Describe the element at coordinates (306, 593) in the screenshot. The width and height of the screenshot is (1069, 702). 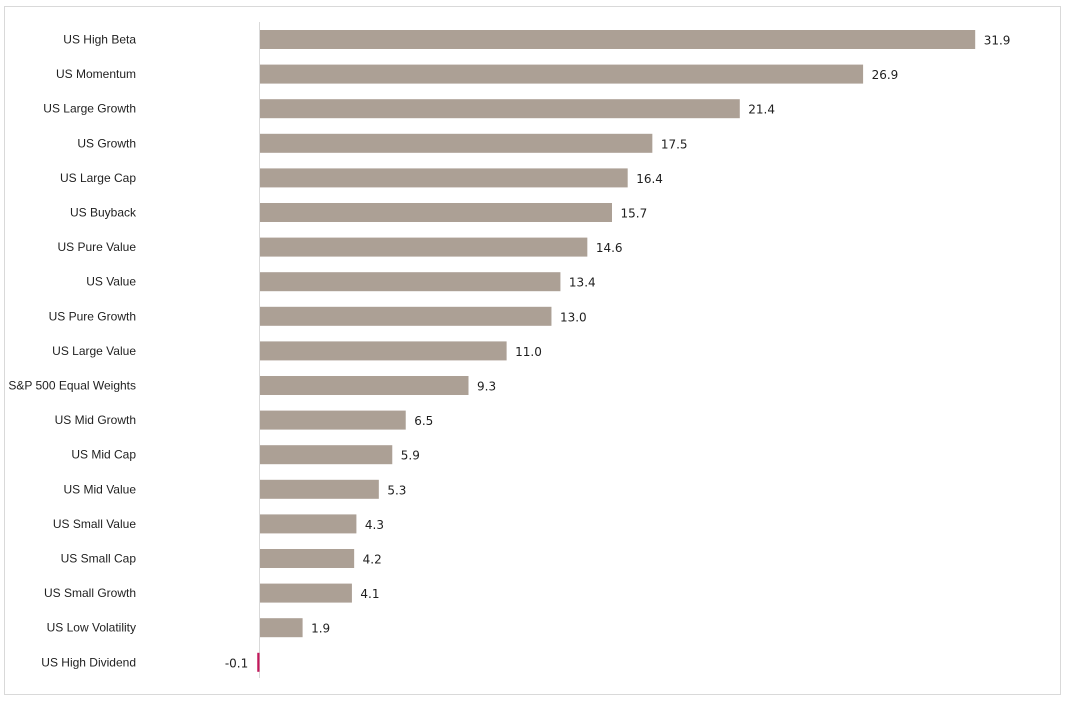
I see `bar-us-small-growth` at that location.